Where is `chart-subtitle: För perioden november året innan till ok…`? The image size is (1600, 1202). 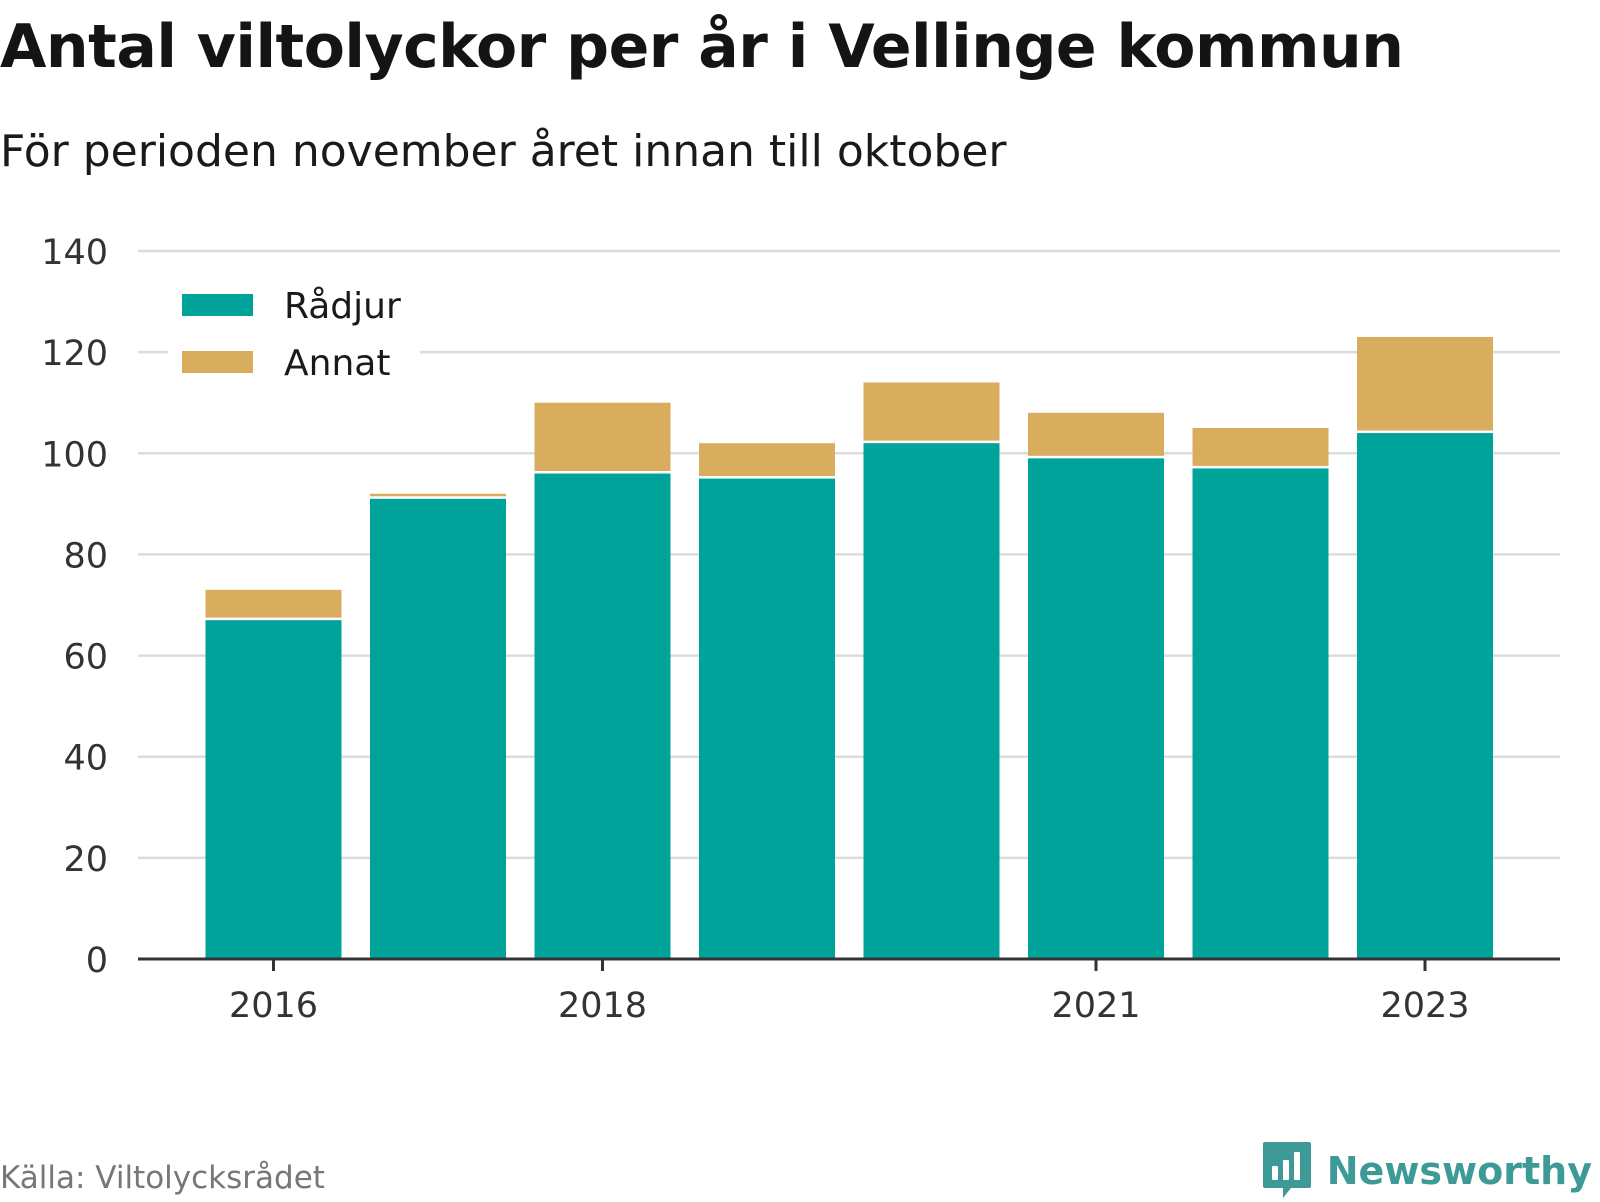 chart-subtitle: För perioden november året innan till ok… is located at coordinates (503, 151).